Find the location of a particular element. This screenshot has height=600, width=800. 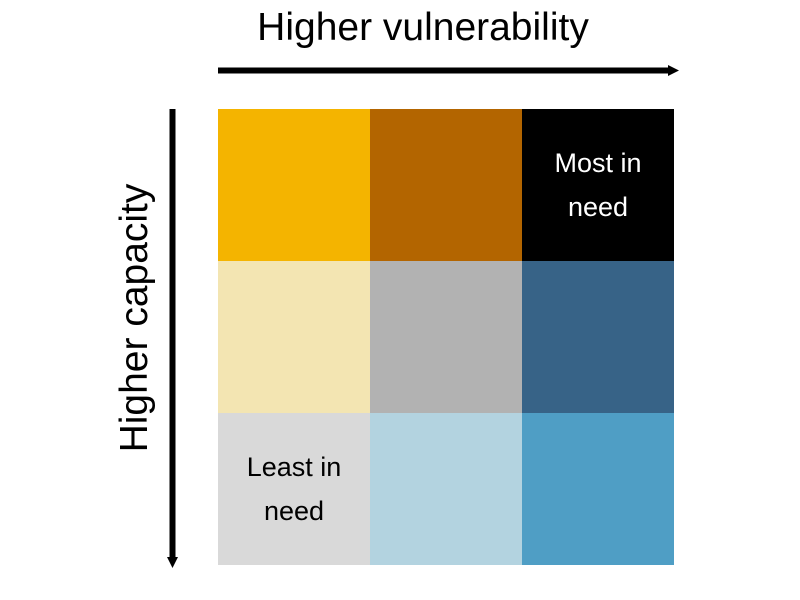

cell-least-in-need: Least in need is located at coordinates (294, 489).